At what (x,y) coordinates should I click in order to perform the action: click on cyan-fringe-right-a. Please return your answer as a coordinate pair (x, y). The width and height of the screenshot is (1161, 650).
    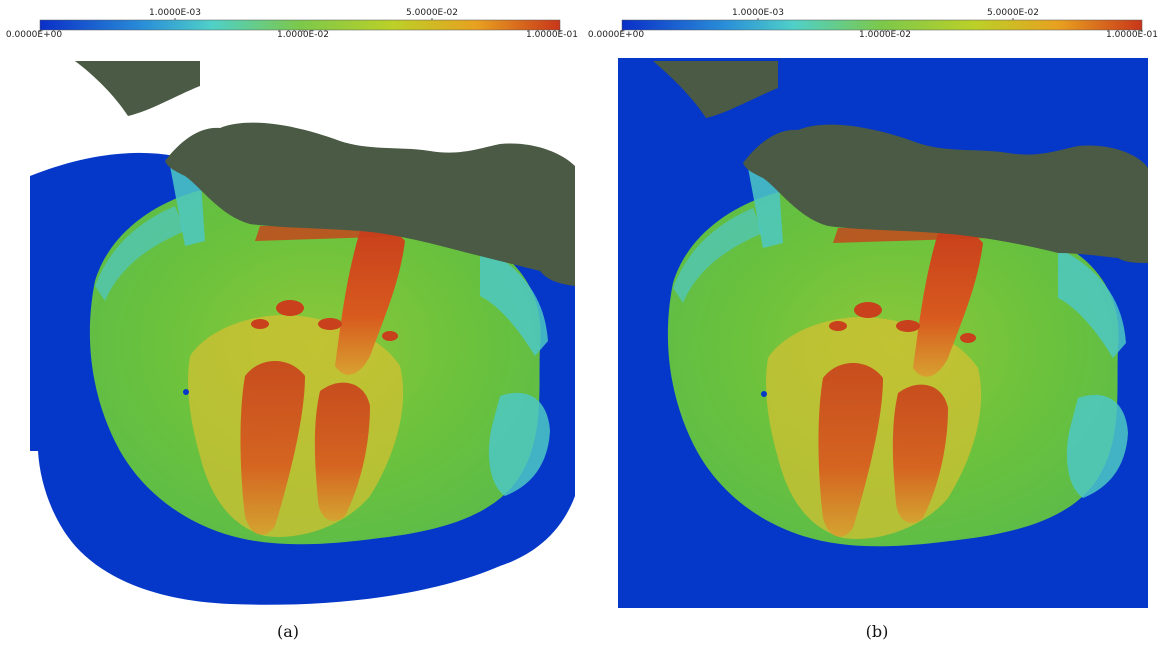
    Looking at the image, I should click on (514, 301).